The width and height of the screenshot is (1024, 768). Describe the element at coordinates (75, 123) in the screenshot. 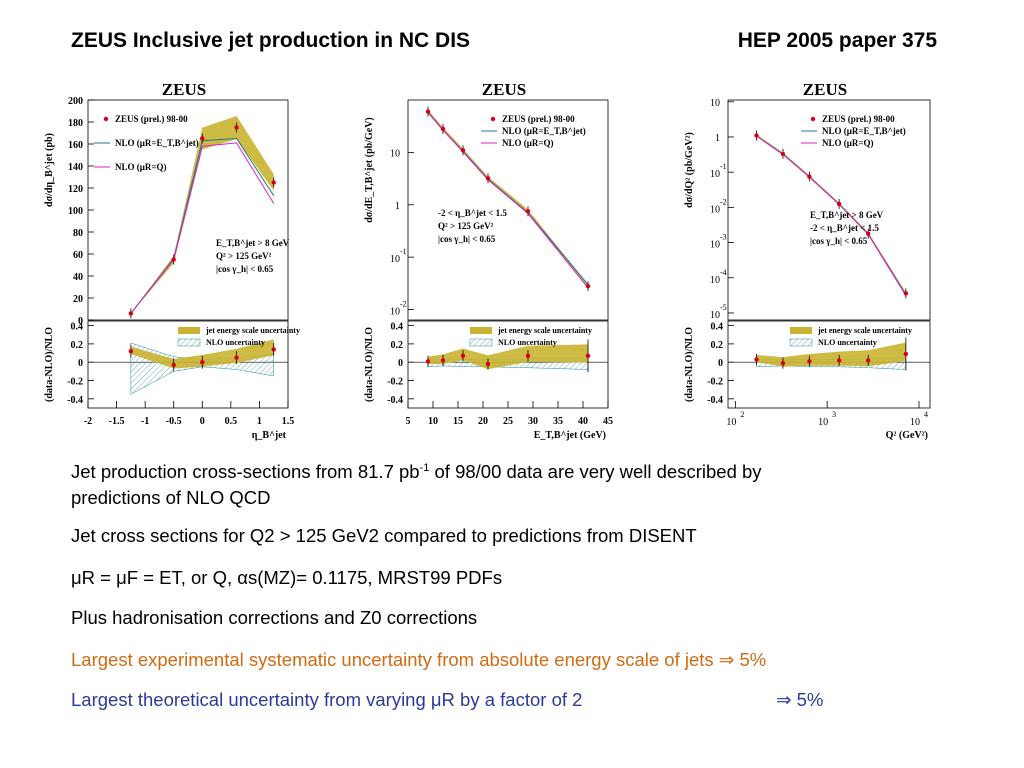

I see `y-tick-label: 180` at that location.